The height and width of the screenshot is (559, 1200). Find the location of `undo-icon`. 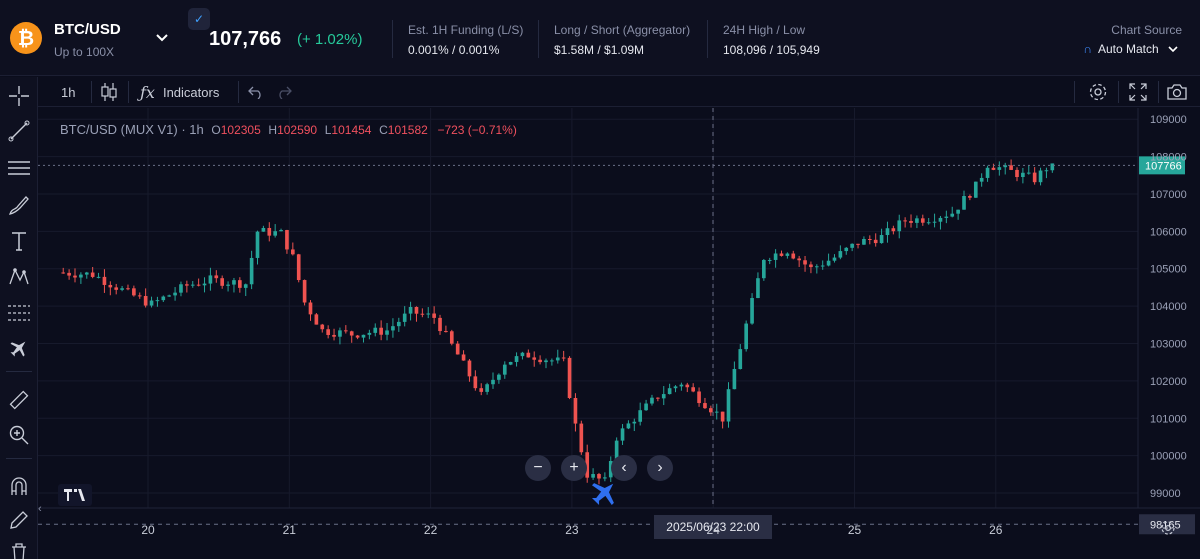

undo-icon is located at coordinates (256, 92).